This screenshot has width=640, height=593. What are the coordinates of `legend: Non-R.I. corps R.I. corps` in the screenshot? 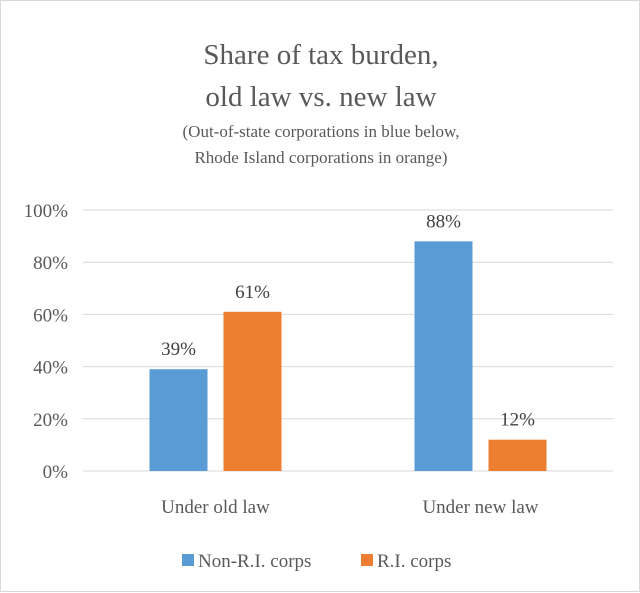 It's located at (316, 561).